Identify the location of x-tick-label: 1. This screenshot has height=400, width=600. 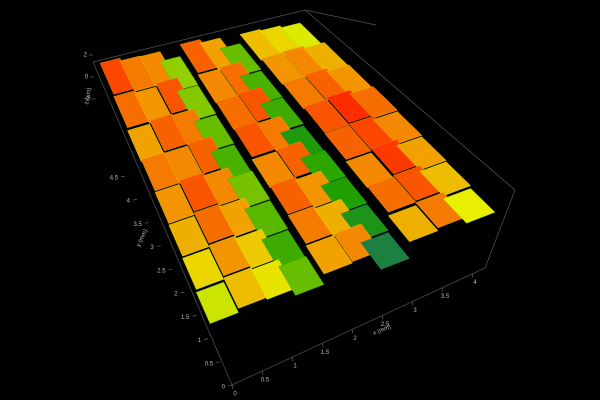
(295, 367).